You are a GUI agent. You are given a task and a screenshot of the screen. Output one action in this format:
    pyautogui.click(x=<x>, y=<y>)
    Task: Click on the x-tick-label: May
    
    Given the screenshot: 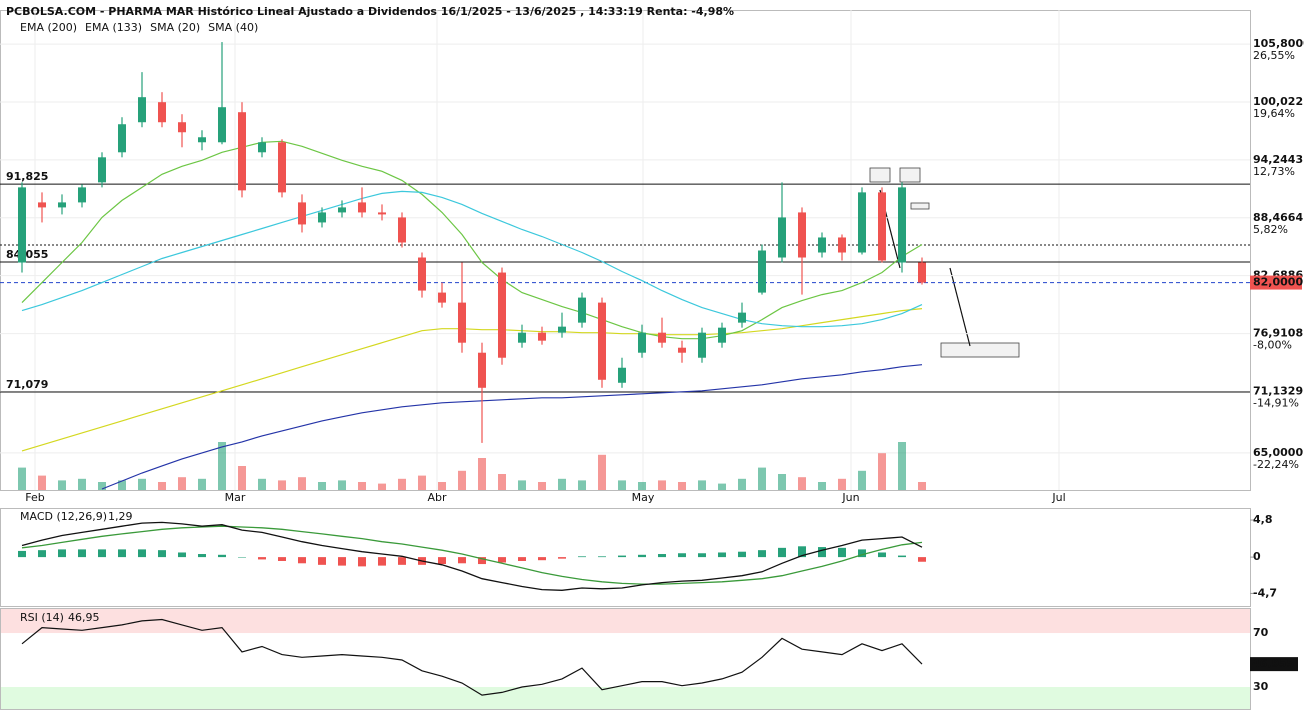 What is the action you would take?
    pyautogui.click(x=643, y=497)
    